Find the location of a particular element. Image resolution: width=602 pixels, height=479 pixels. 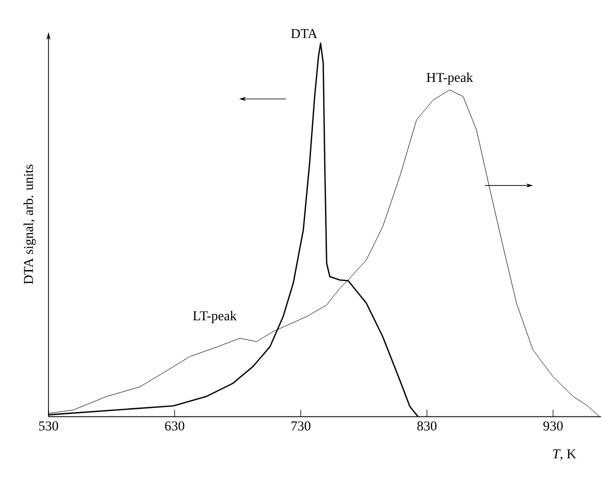

series-label: DTA is located at coordinates (304, 33).